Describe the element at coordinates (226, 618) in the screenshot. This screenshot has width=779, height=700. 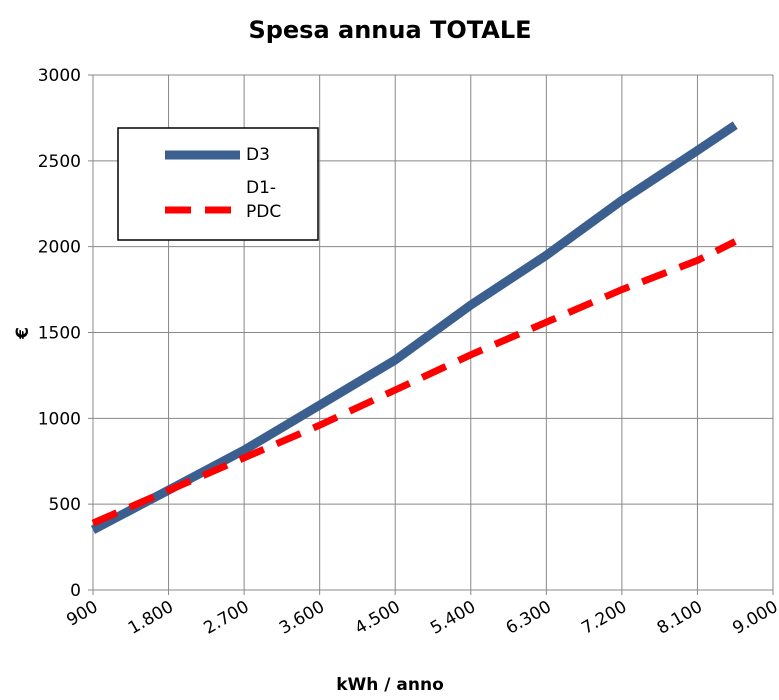
I see `x-tick-label: 2.700` at that location.